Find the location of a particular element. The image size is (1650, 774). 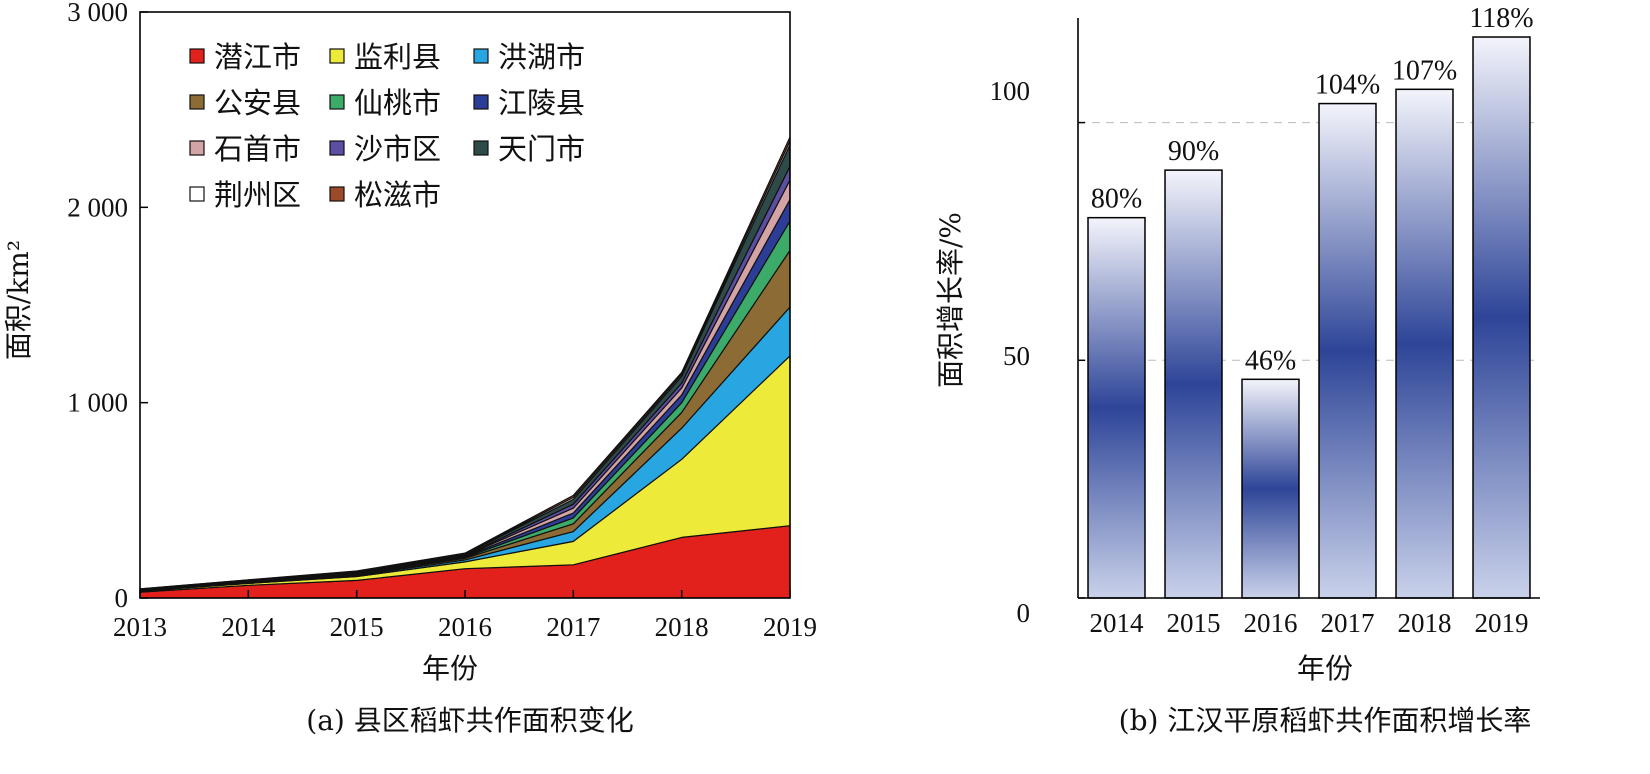

x-axis-label-b: 年份 is located at coordinates (1325, 668).